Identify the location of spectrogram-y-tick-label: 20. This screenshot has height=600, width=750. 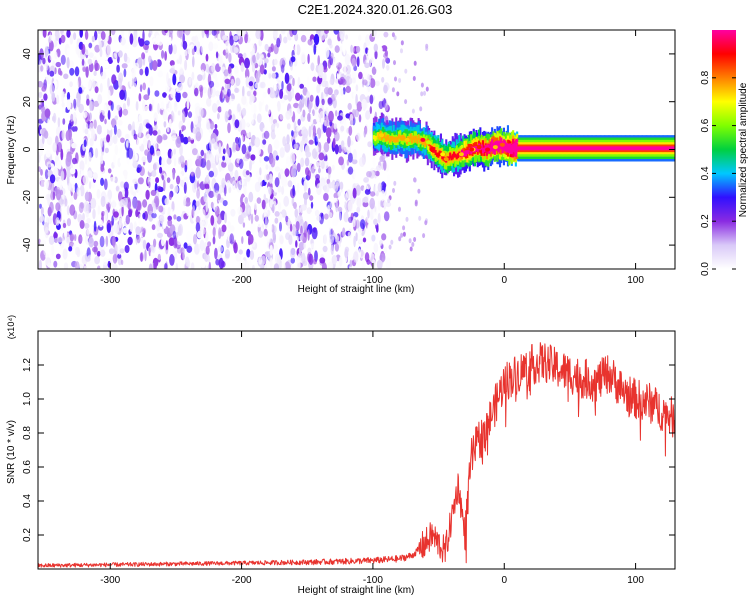
(27, 102).